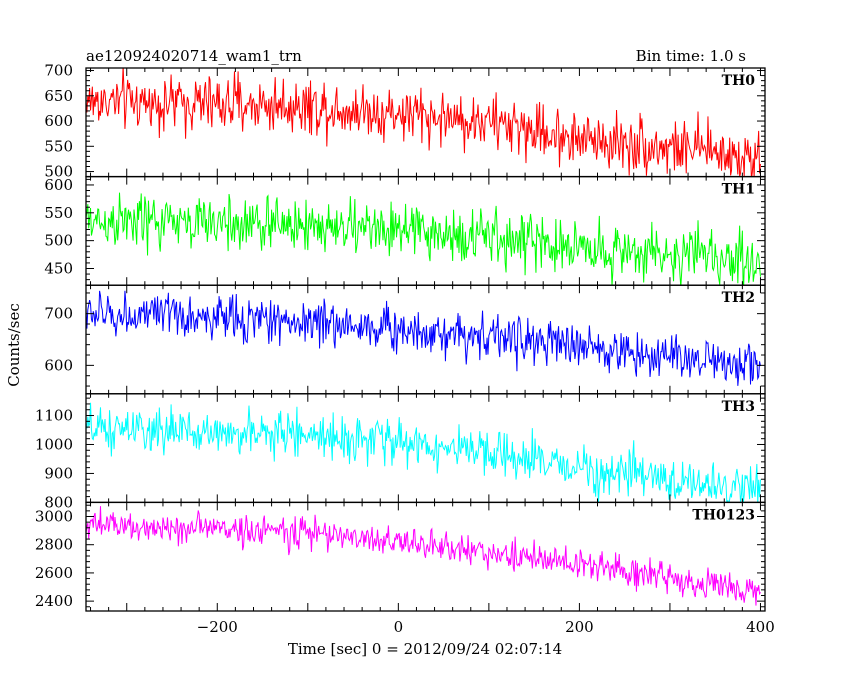 This screenshot has width=850, height=680. I want to click on panel-th2: 600 700 TH2, so click(405, 339).